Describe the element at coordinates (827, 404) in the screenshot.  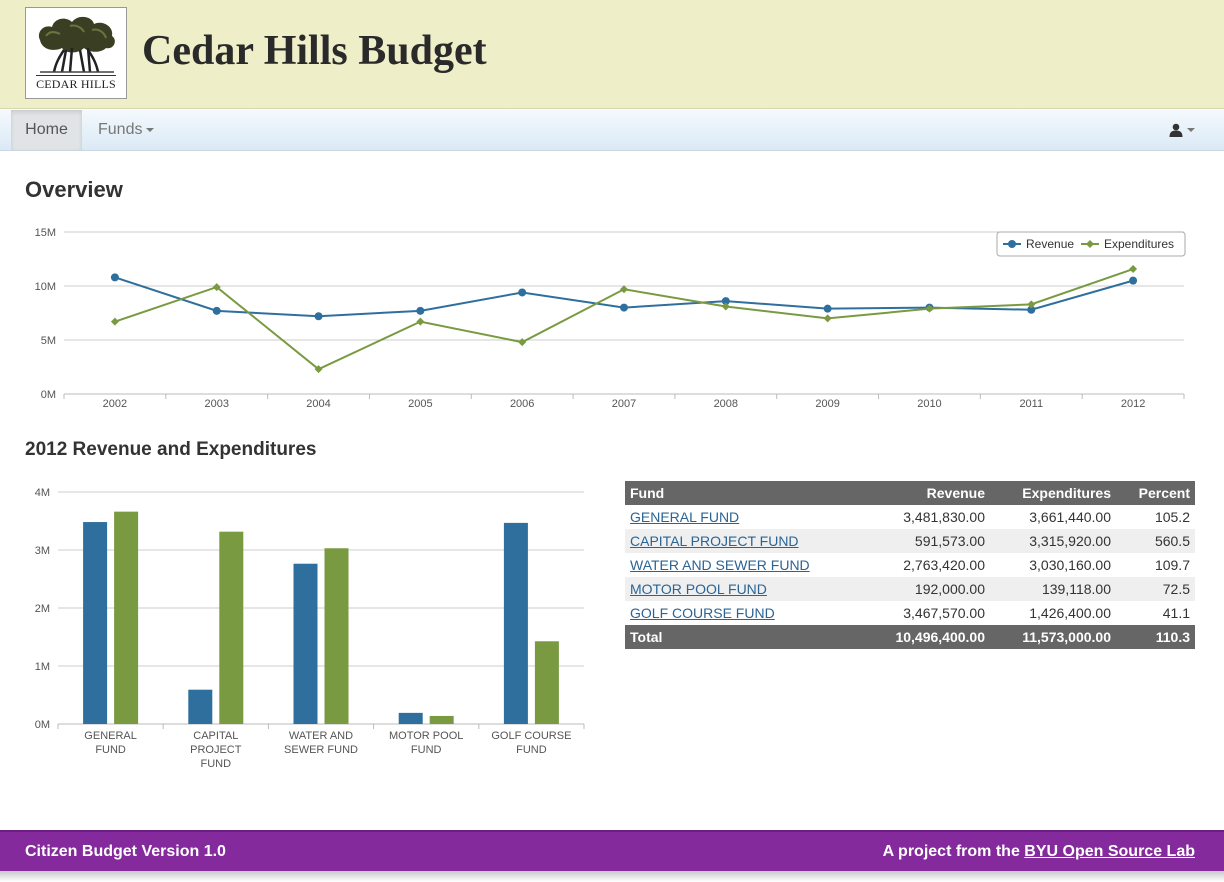
I see `x-tick-label: 2009` at that location.